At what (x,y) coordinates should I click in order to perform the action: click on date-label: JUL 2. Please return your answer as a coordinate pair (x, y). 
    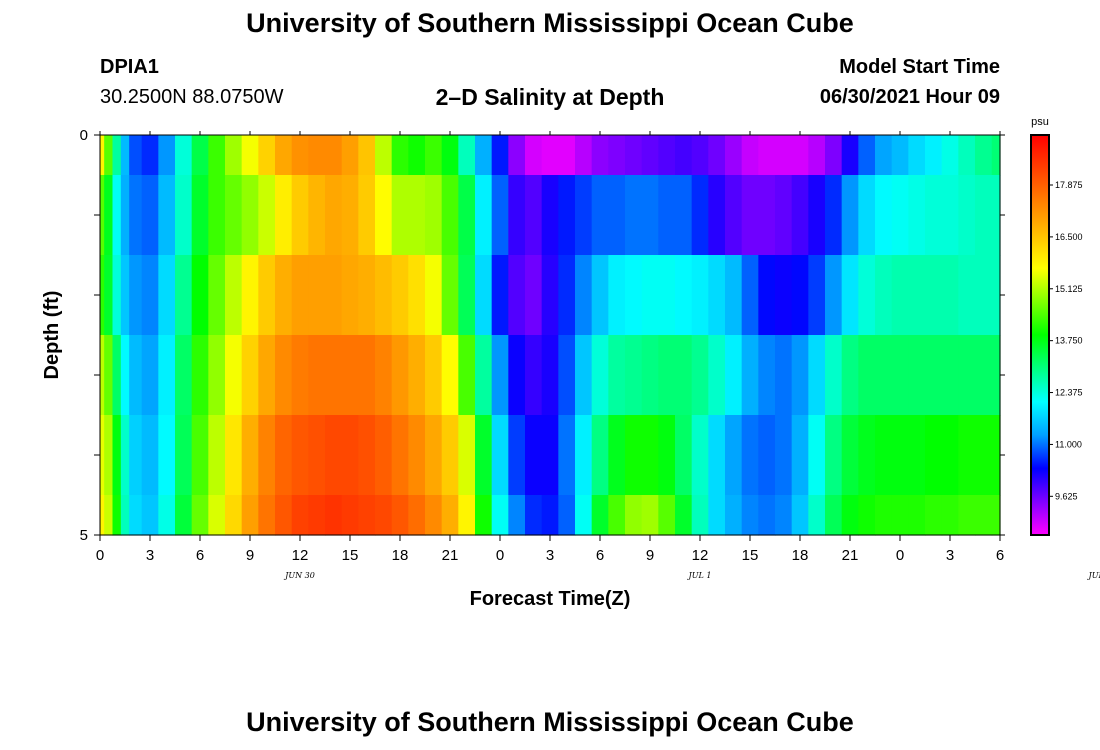
    Looking at the image, I should click on (1093, 575).